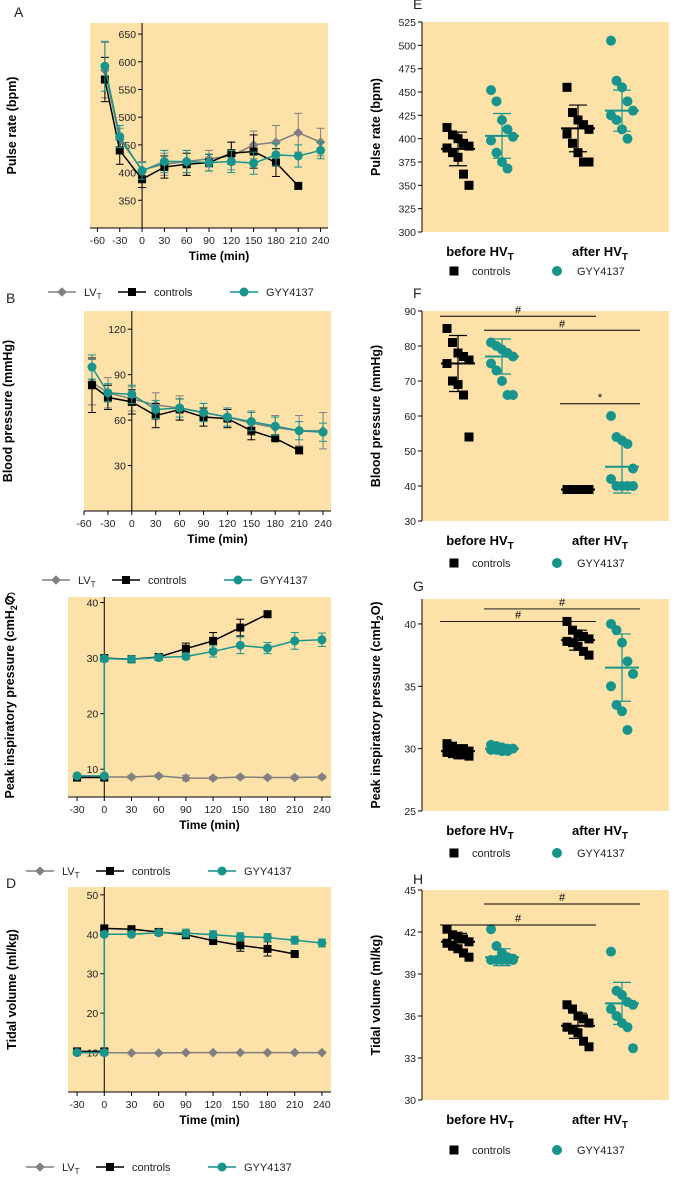 The image size is (685, 1178). I want to click on y-axis-label-sub: 2, so click(14, 607).